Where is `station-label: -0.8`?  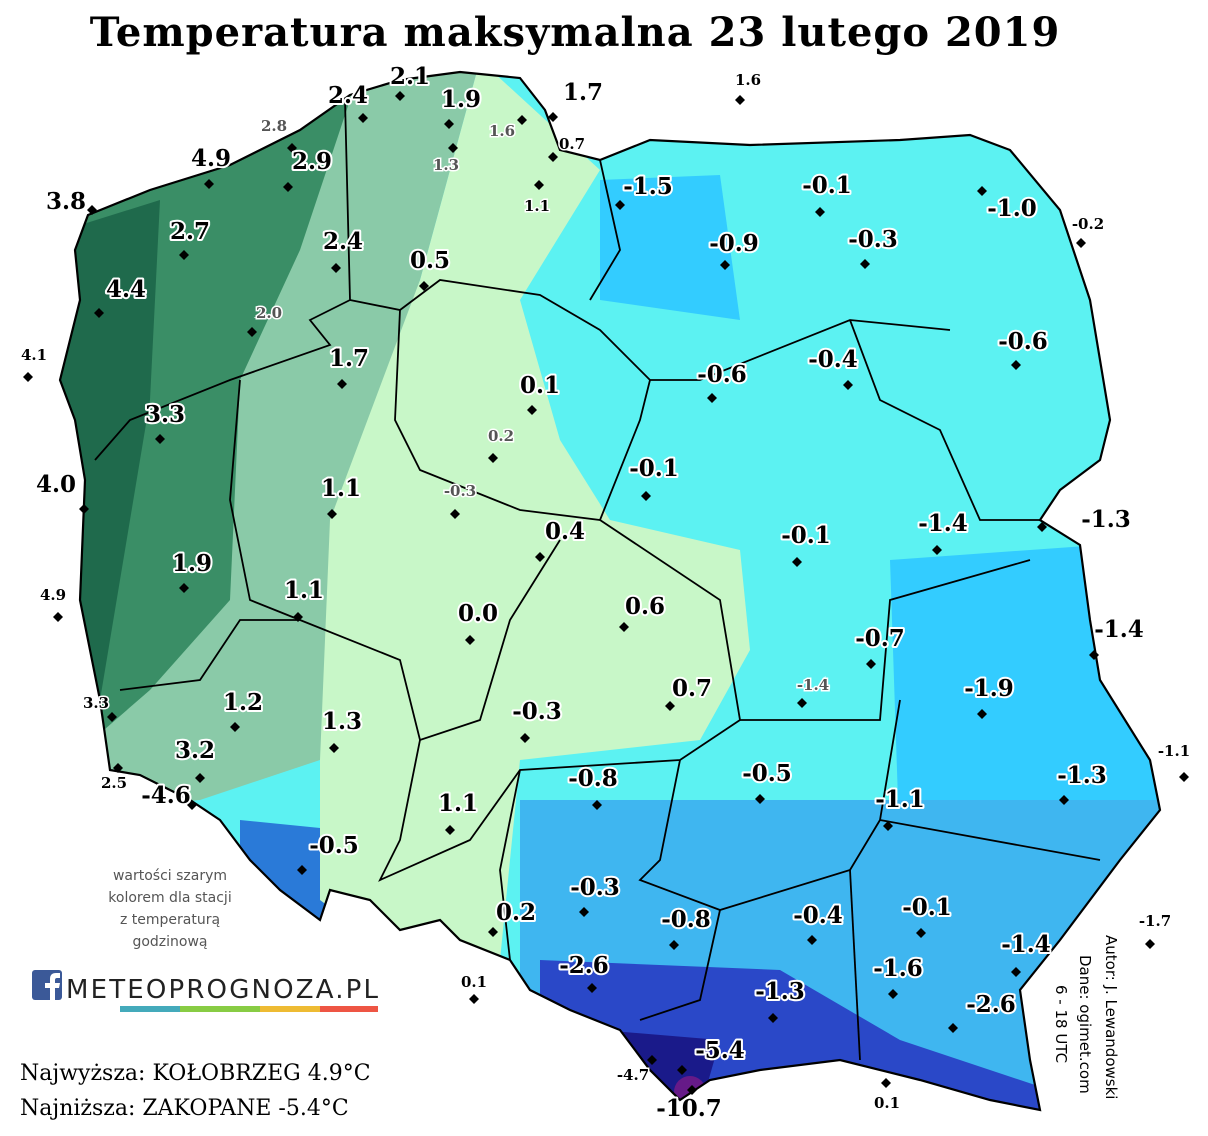 station-label: -0.8 is located at coordinates (593, 778).